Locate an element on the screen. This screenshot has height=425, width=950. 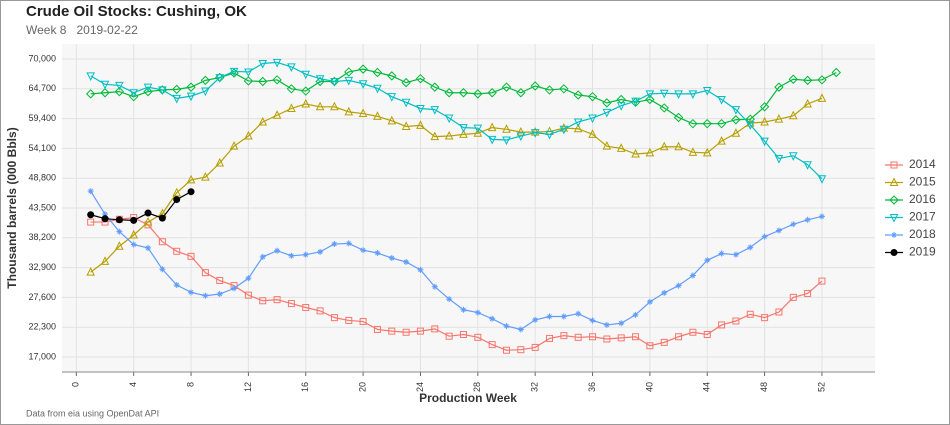
y-axis-label: Thousand barrels (000 Bbls) is located at coordinates (12, 207).